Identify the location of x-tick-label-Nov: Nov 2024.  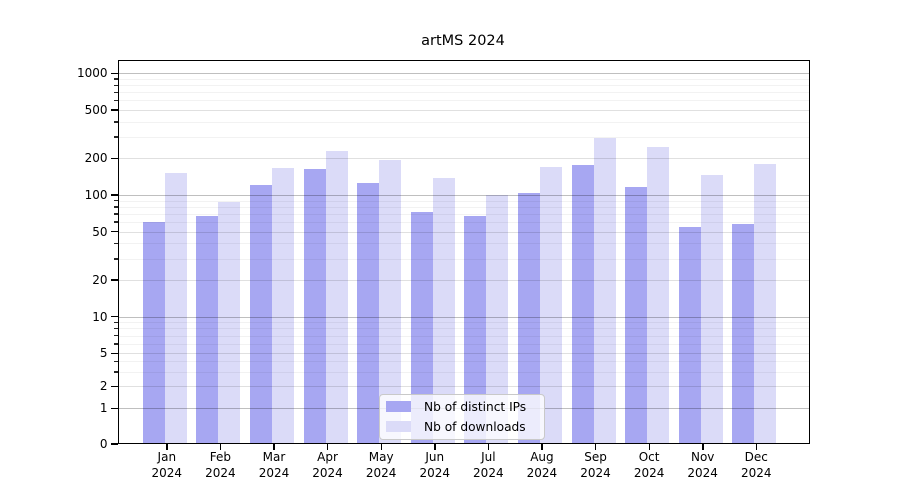
(703, 465).